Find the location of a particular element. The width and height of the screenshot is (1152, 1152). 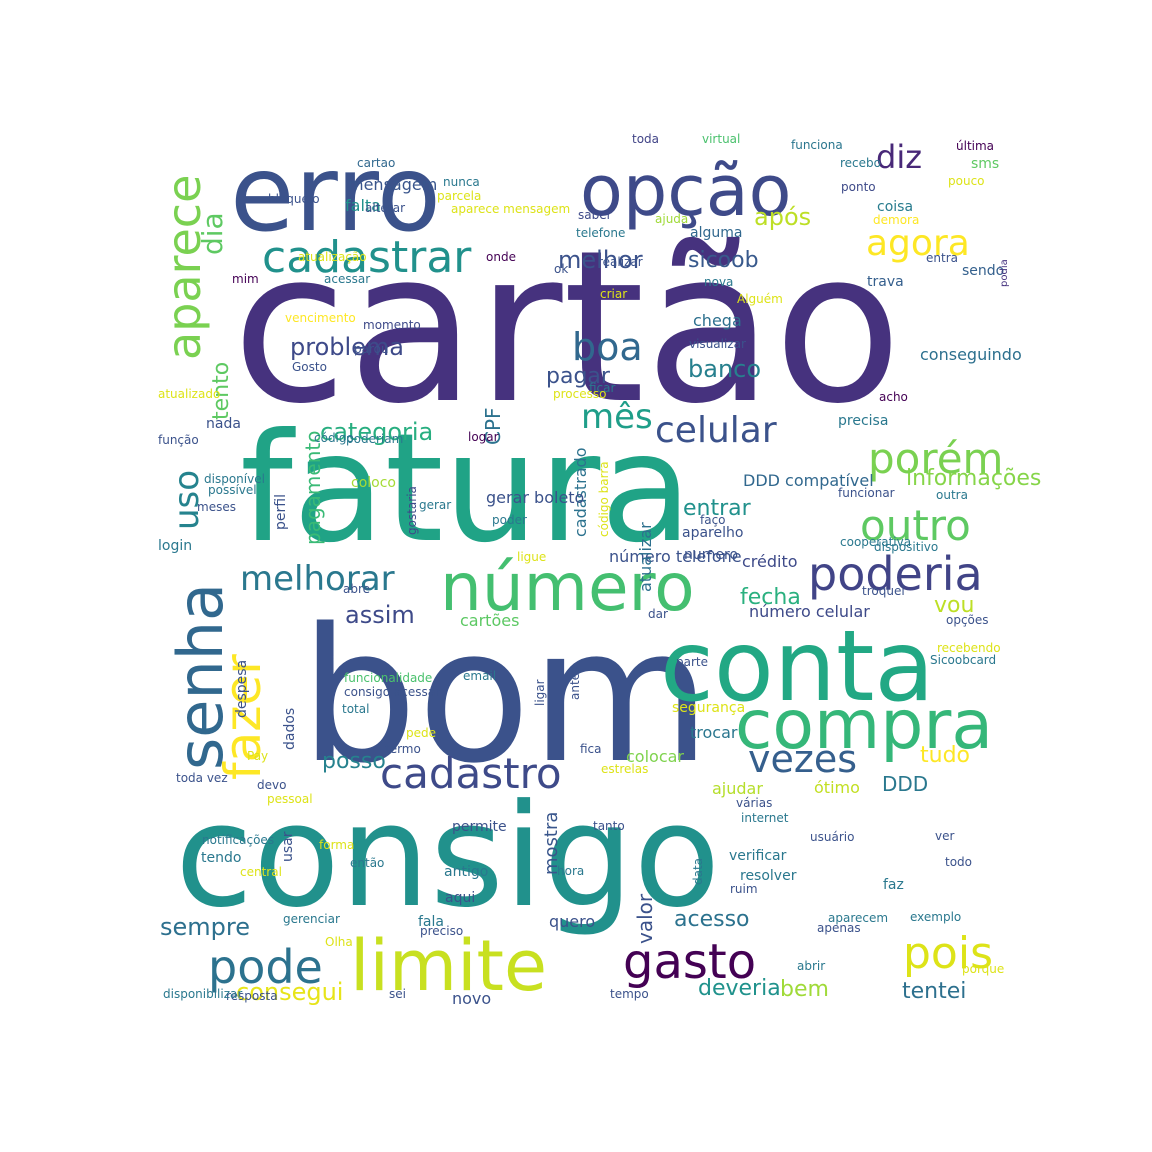

word-melhor: melhor is located at coordinates (600, 260).